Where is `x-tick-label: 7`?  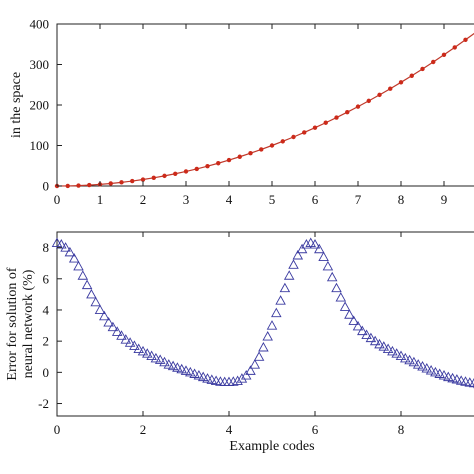 x-tick-label: 7 is located at coordinates (358, 199).